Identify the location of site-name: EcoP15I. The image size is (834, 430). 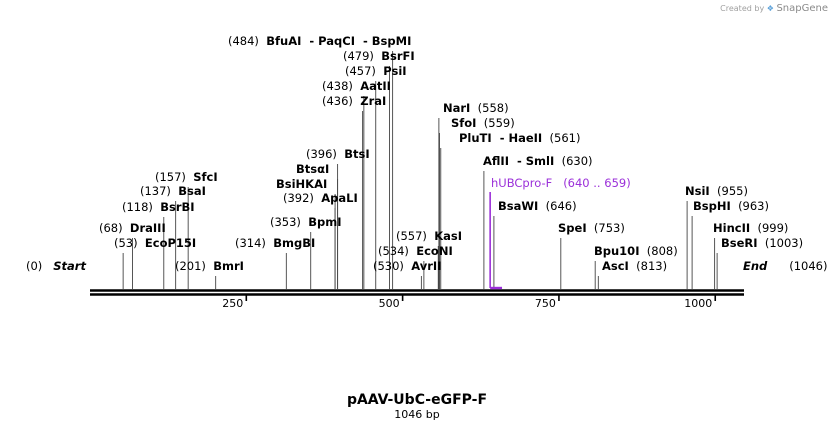
(170, 243).